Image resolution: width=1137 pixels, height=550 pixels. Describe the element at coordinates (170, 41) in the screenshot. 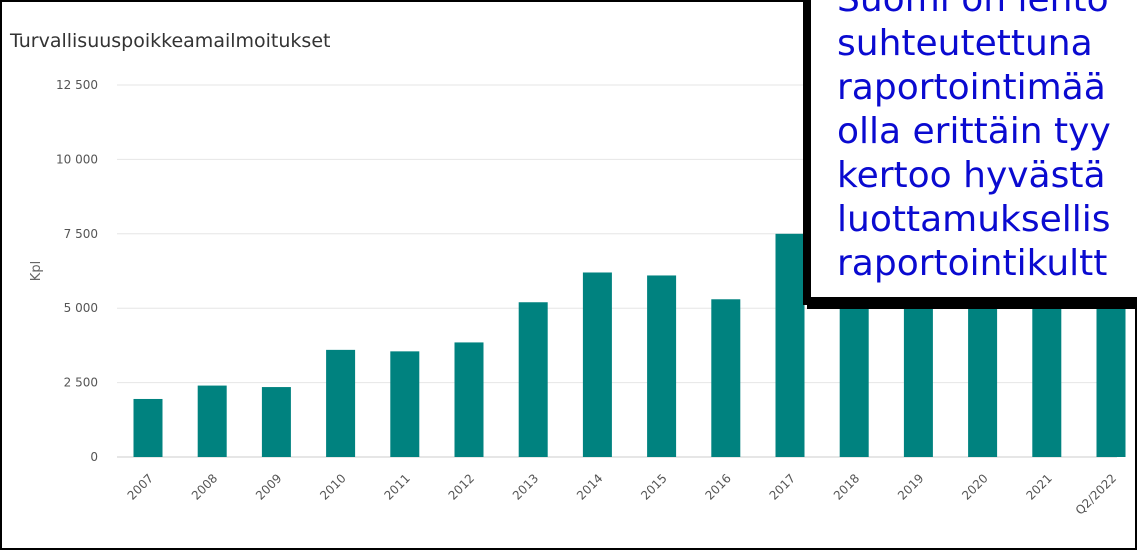

I see `chart-title: Turvallisuuspoikkeamailmoitukset` at that location.